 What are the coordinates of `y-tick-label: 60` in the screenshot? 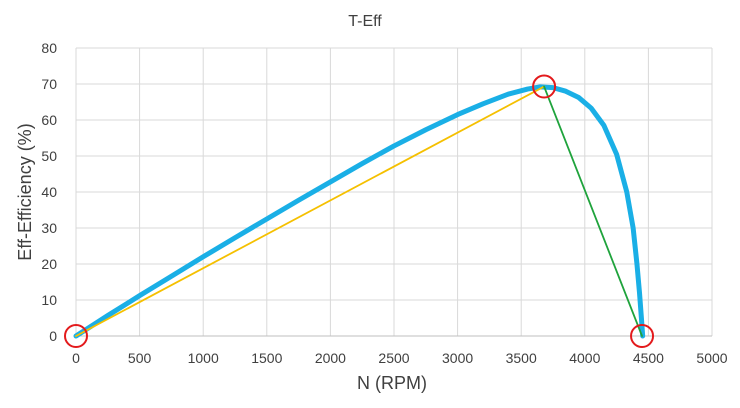 It's located at (49, 120).